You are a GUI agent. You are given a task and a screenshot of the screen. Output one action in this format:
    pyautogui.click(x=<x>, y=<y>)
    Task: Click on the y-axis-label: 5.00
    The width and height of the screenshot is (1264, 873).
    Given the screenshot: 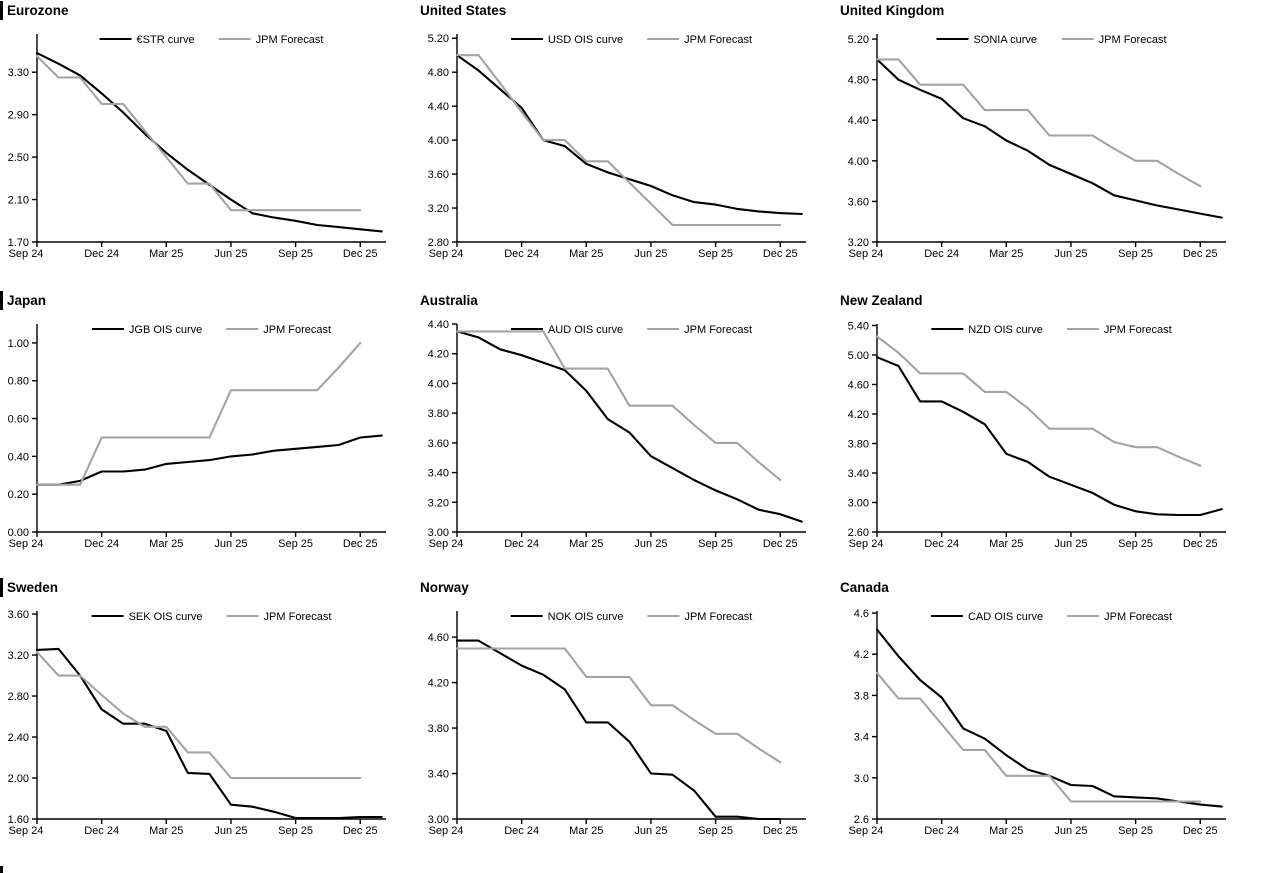 What is the action you would take?
    pyautogui.click(x=858, y=356)
    